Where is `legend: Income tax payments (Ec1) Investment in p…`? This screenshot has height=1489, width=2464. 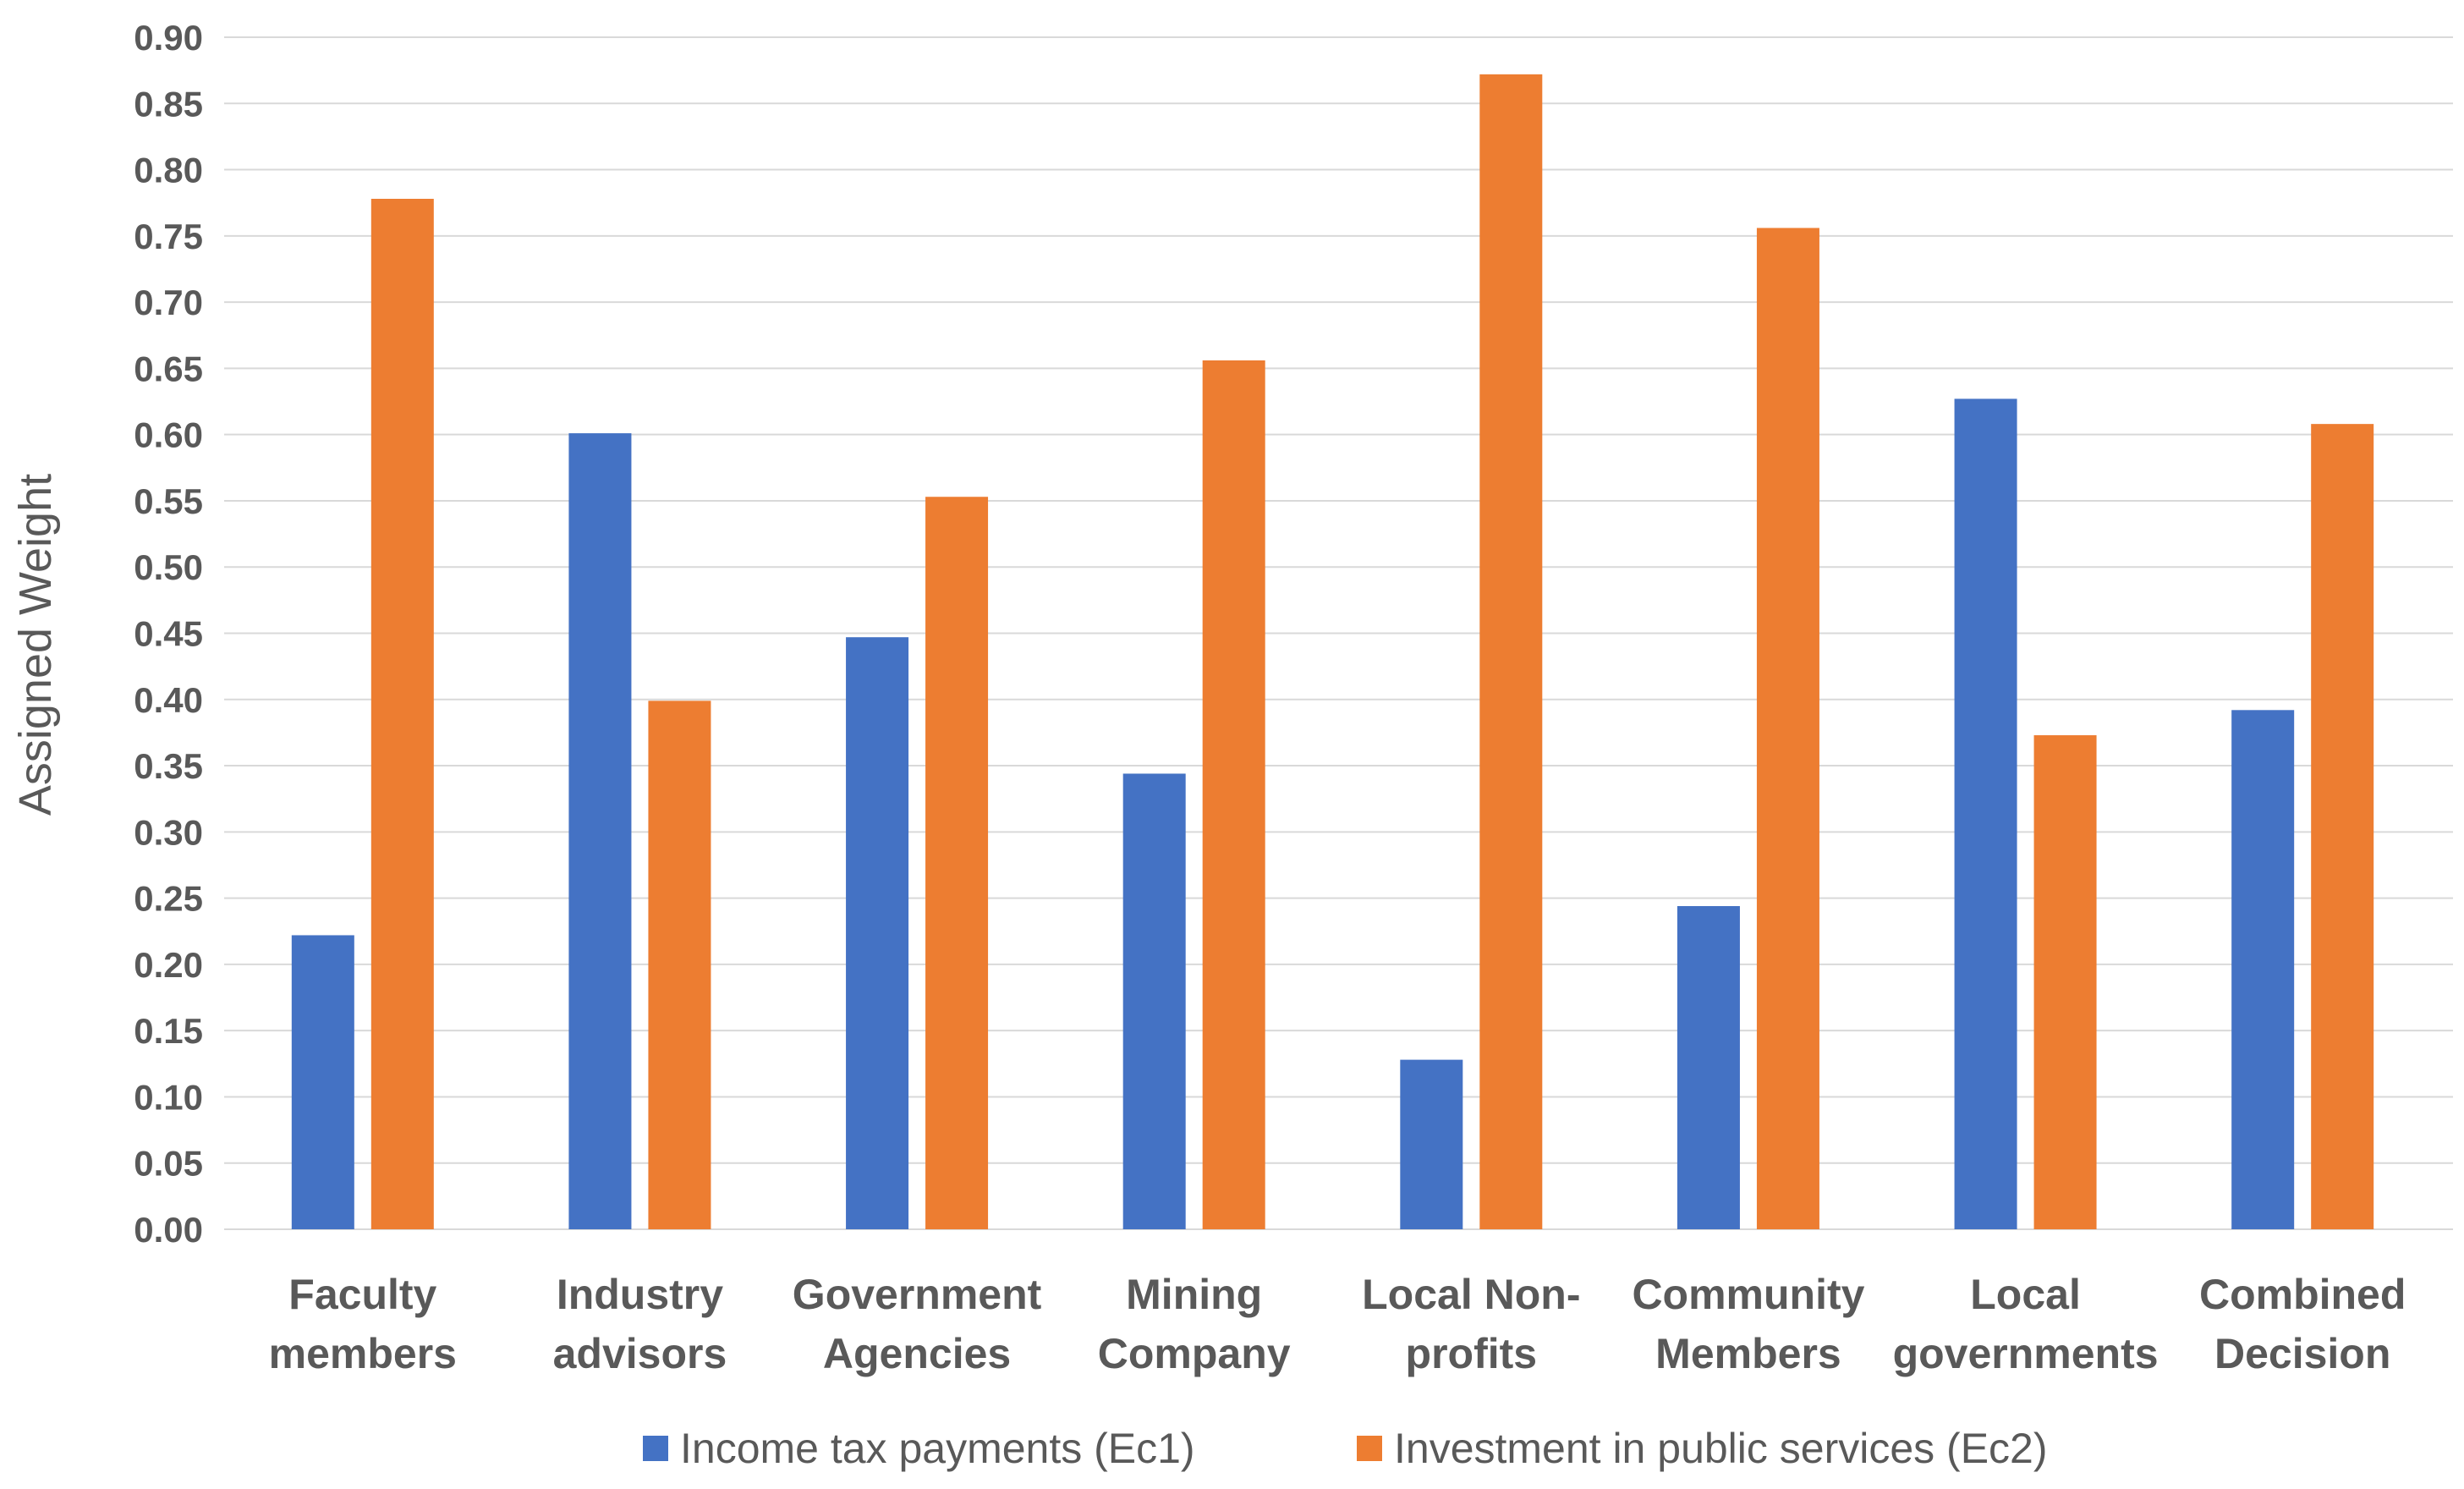
legend: Income tax payments (Ec1) Investment in p… is located at coordinates (1345, 1448).